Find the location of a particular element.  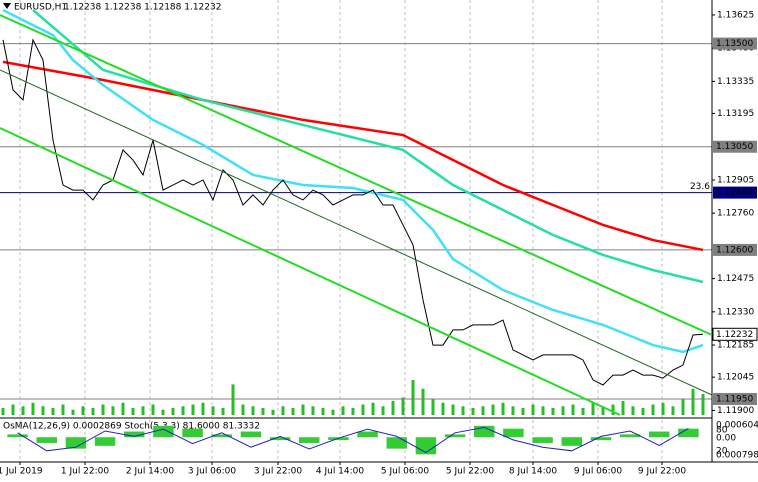

level-label: 1.13500 is located at coordinates (734, 44).